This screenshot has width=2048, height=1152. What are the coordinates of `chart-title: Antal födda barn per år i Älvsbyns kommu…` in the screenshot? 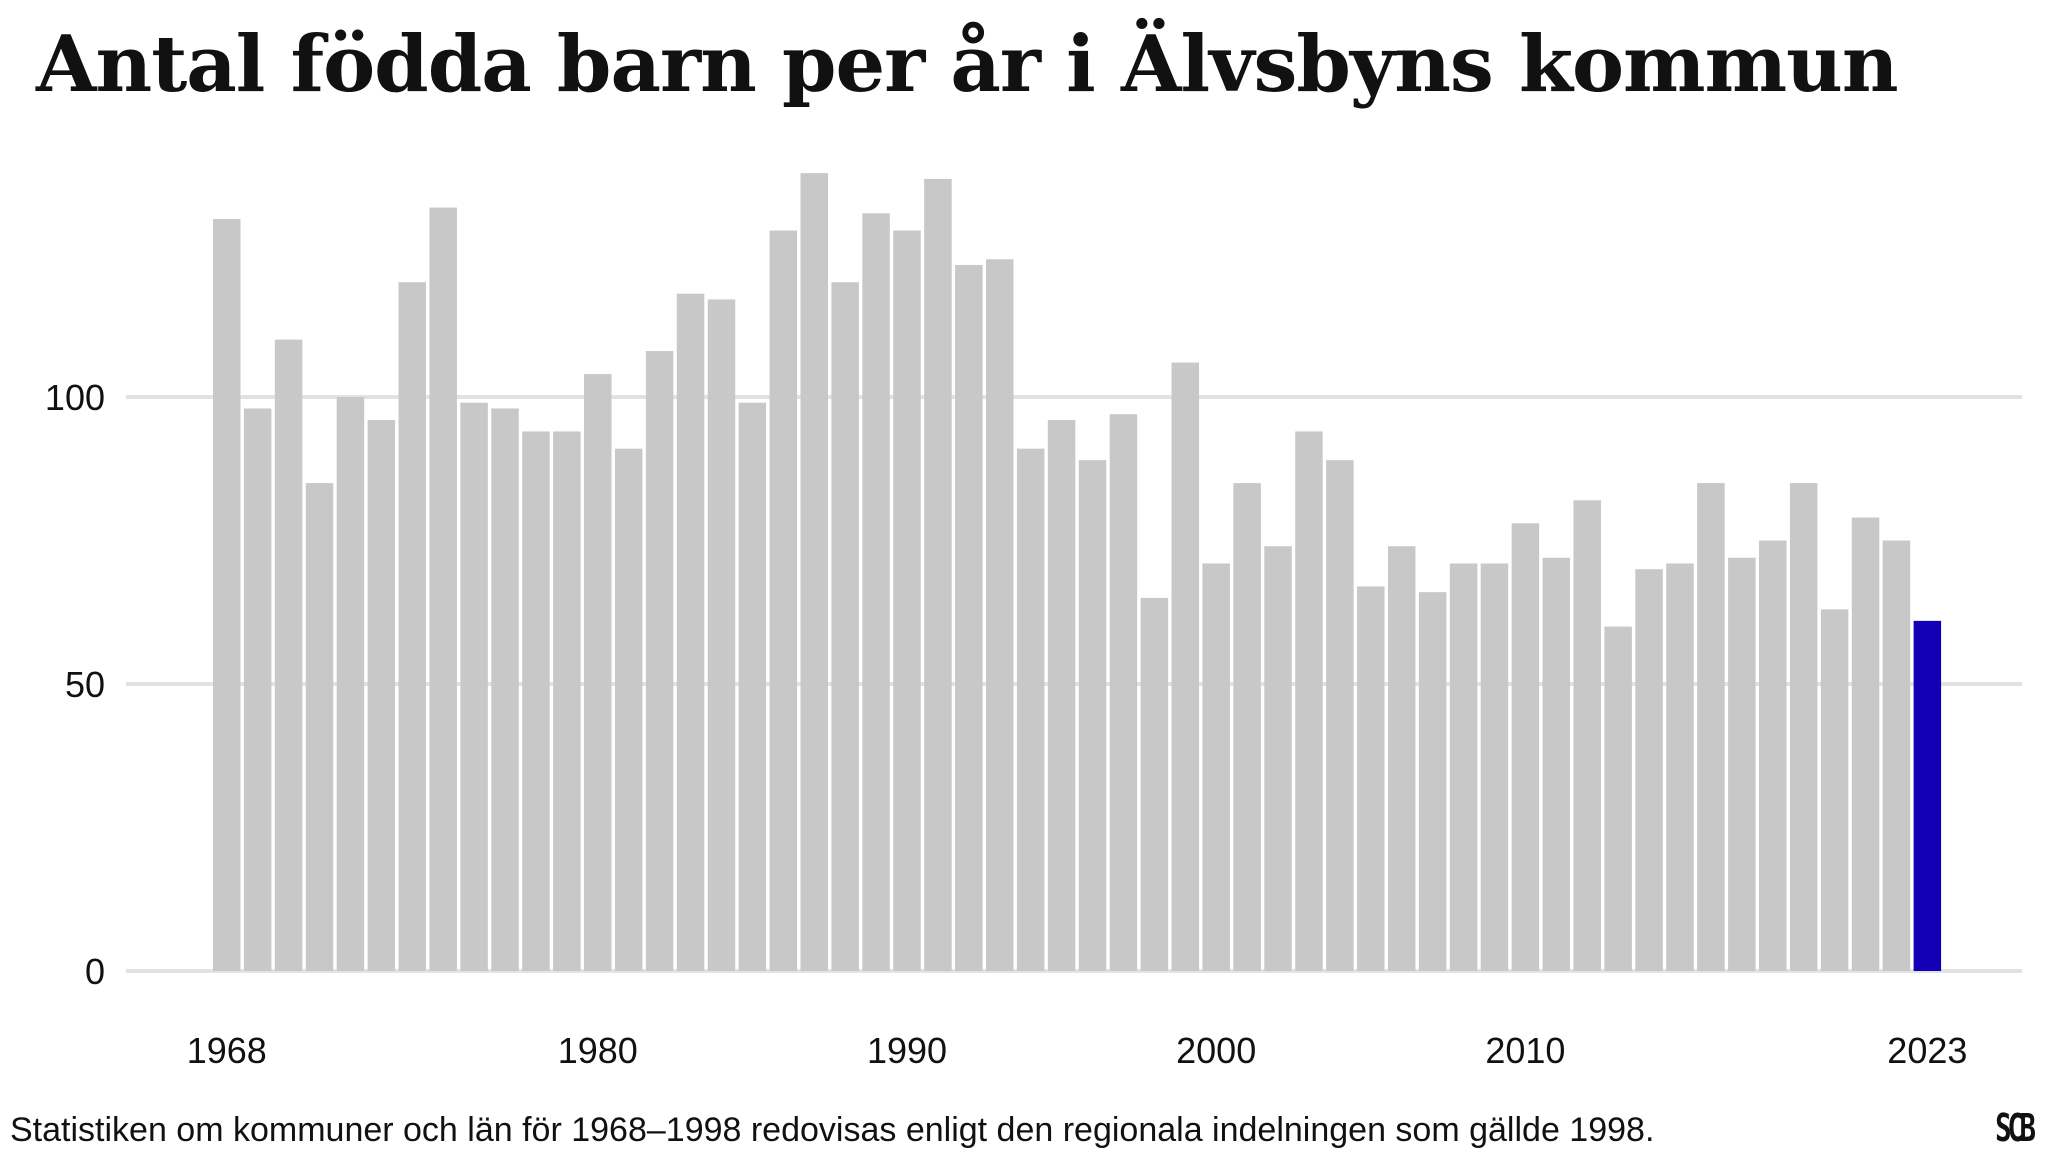 It's located at (967, 64).